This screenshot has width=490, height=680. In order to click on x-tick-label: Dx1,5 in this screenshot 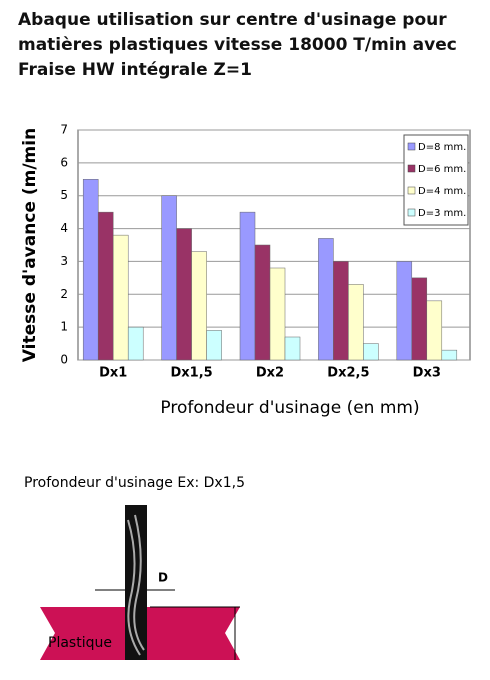, I will do `click(191, 373)`.